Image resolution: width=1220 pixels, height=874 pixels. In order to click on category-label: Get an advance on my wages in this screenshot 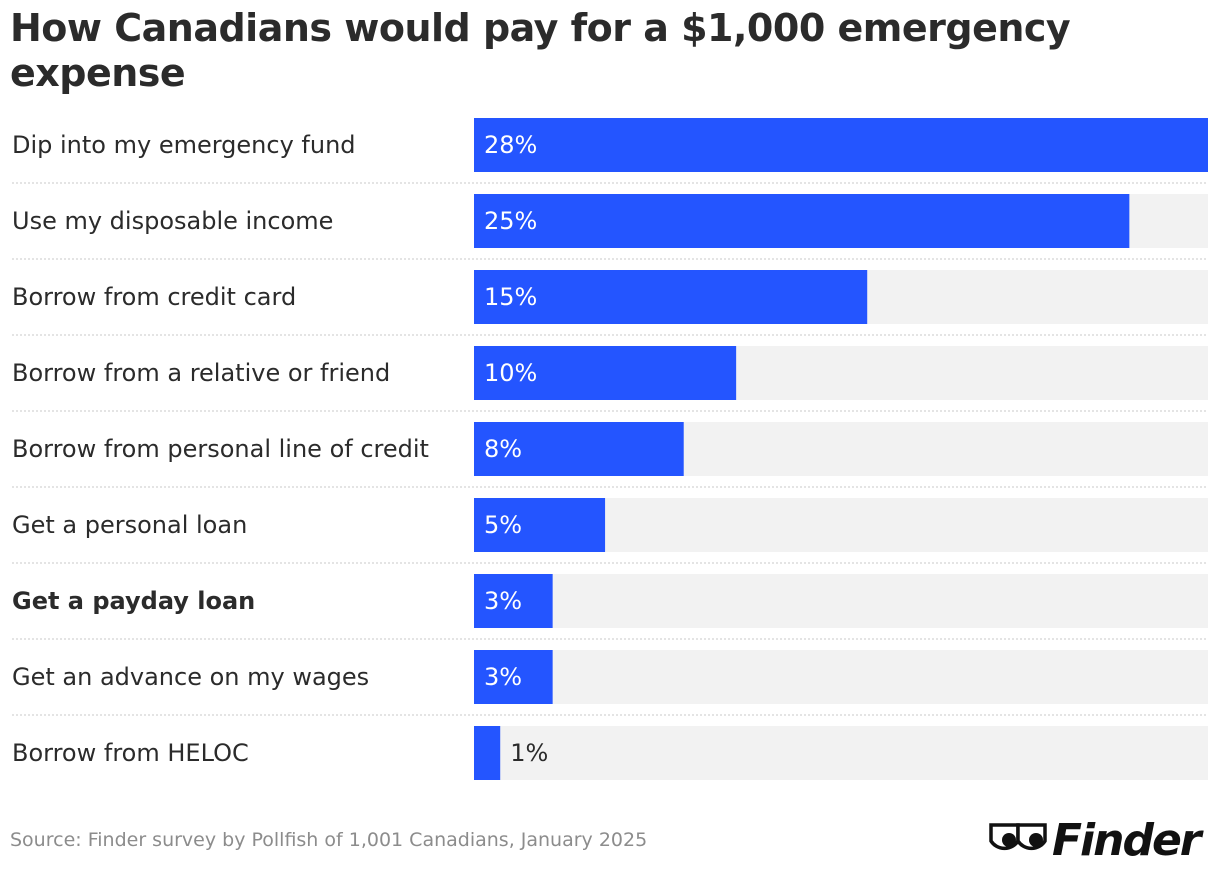, I will do `click(190, 677)`.